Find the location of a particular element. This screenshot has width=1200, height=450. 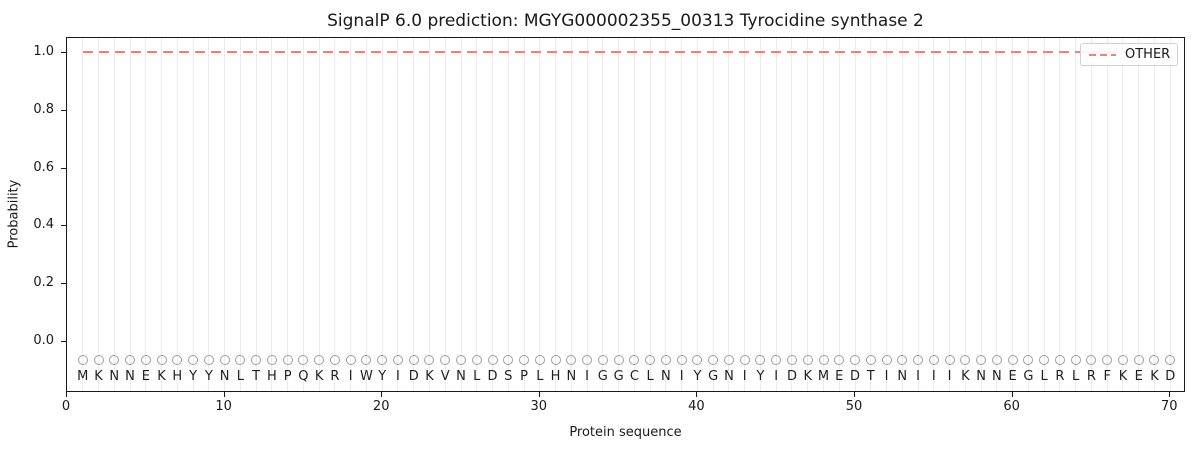

x-tick-label: 70 is located at coordinates (1169, 406).